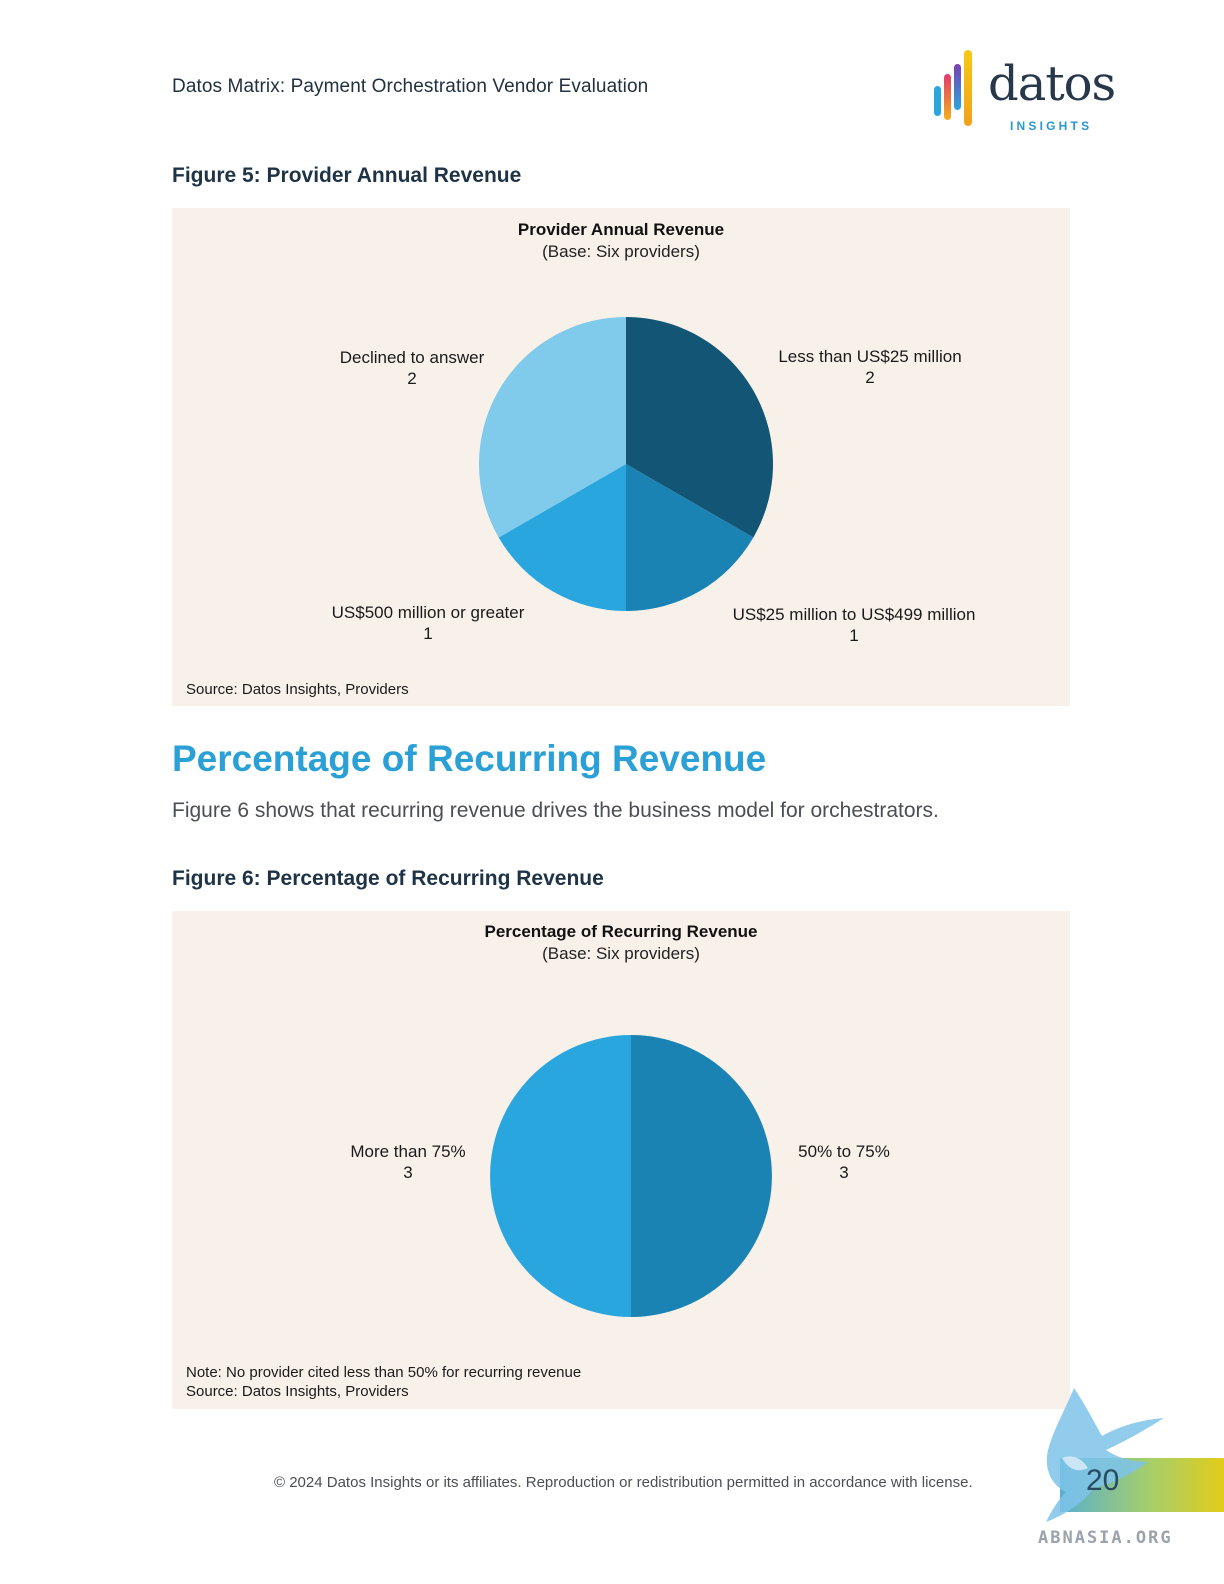 The height and width of the screenshot is (1584, 1224). Describe the element at coordinates (953, 88) in the screenshot. I see `logo-bars-icon` at that location.